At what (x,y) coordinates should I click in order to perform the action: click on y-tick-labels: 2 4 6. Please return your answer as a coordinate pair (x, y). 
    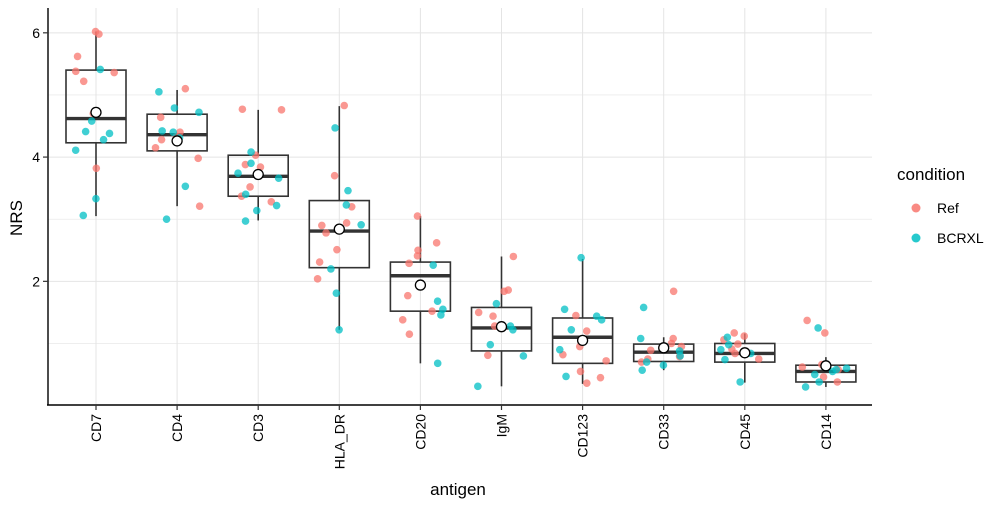
    Looking at the image, I should click on (36, 157).